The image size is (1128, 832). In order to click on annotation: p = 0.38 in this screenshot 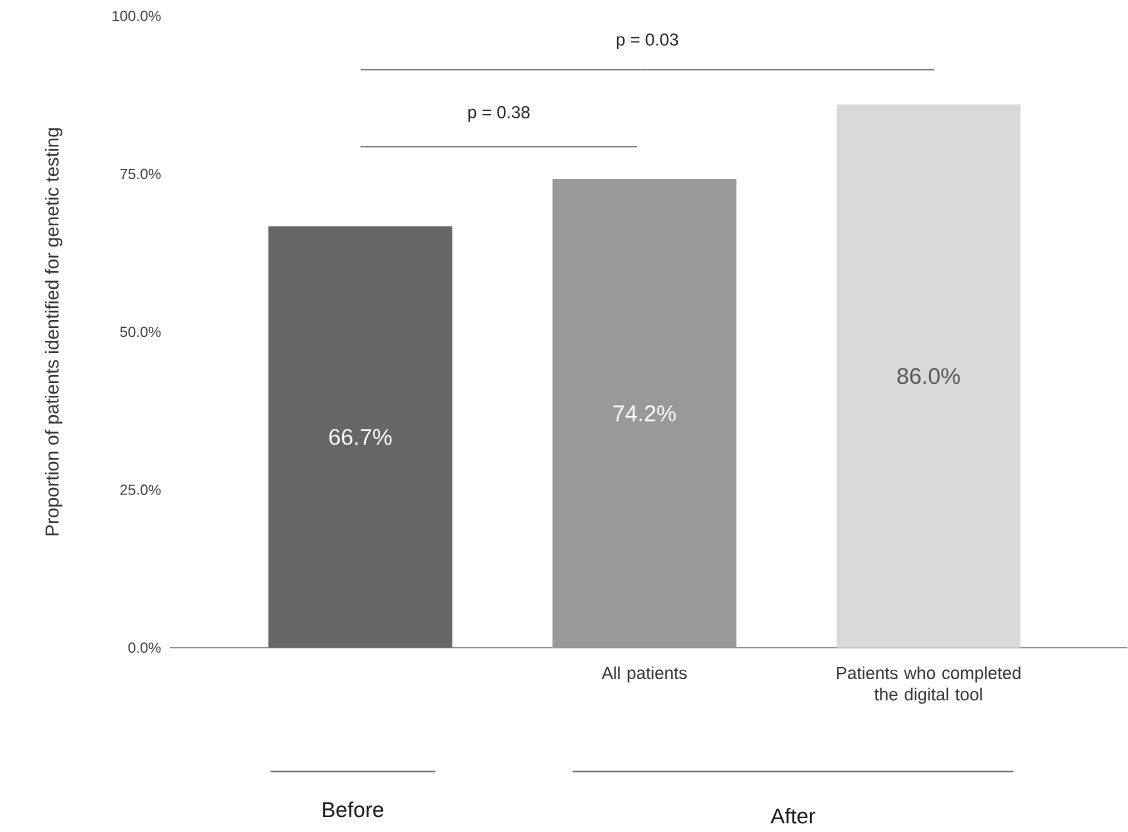, I will do `click(499, 114)`.